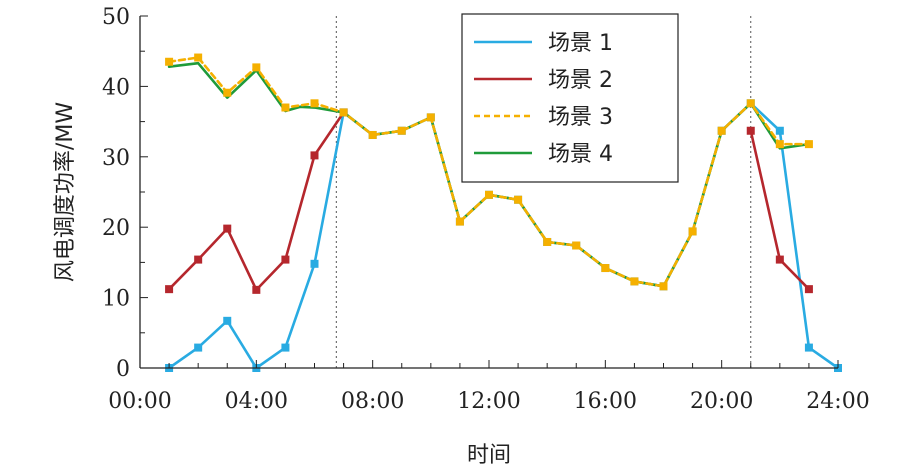  What do you see at coordinates (65, 192) in the screenshot?
I see `y-axis-title: 风电调度功率/MW` at bounding box center [65, 192].